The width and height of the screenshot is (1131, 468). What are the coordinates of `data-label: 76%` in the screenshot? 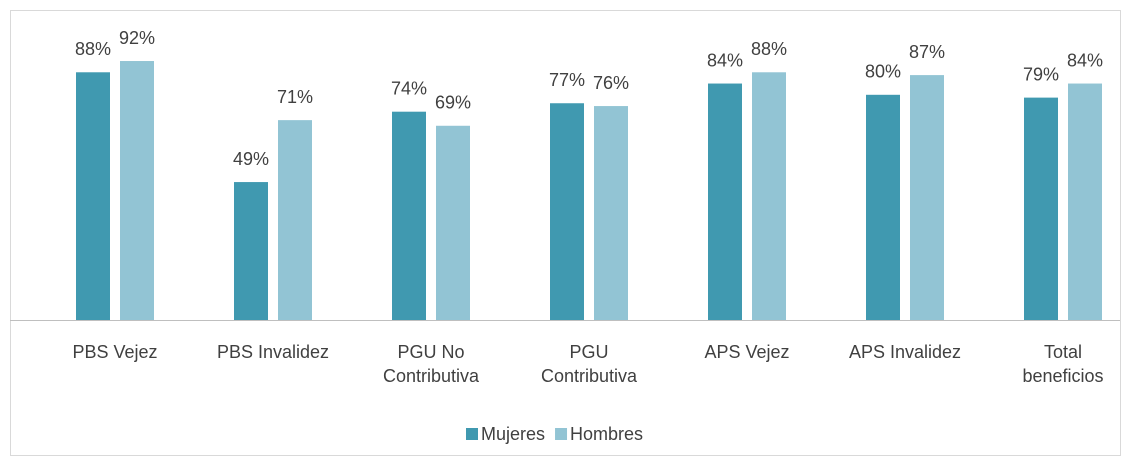 It's located at (611, 83).